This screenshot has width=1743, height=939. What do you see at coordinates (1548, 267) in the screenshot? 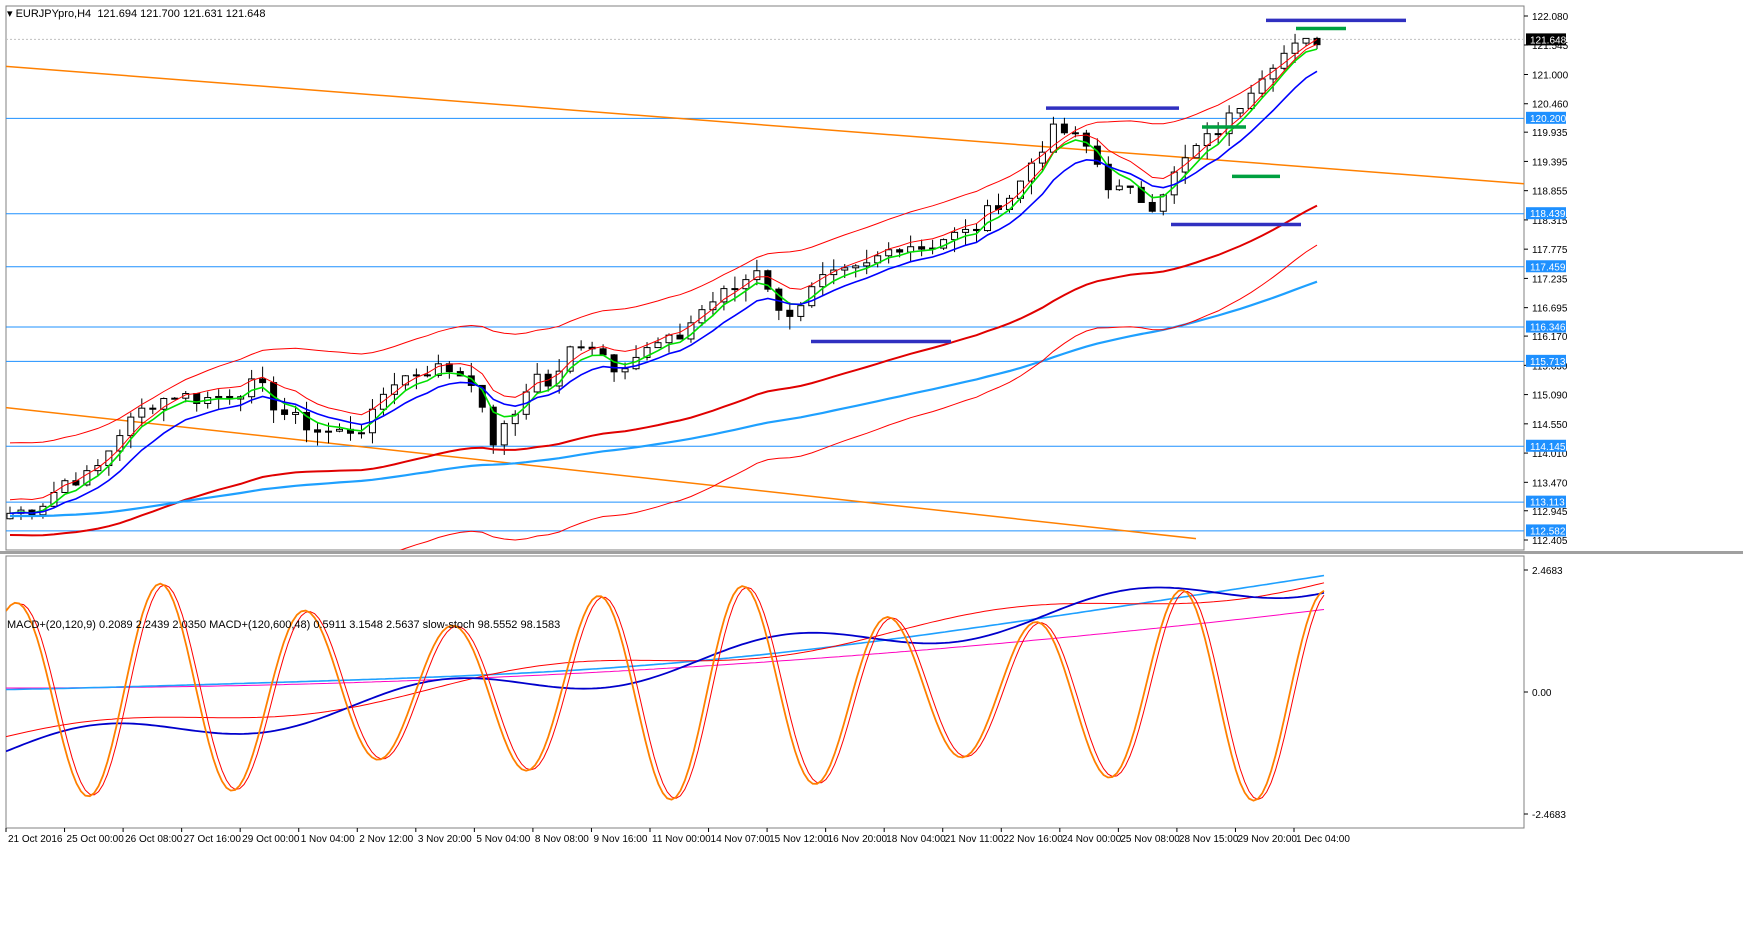
I see `price-line-label-text: 117.459` at bounding box center [1548, 267].